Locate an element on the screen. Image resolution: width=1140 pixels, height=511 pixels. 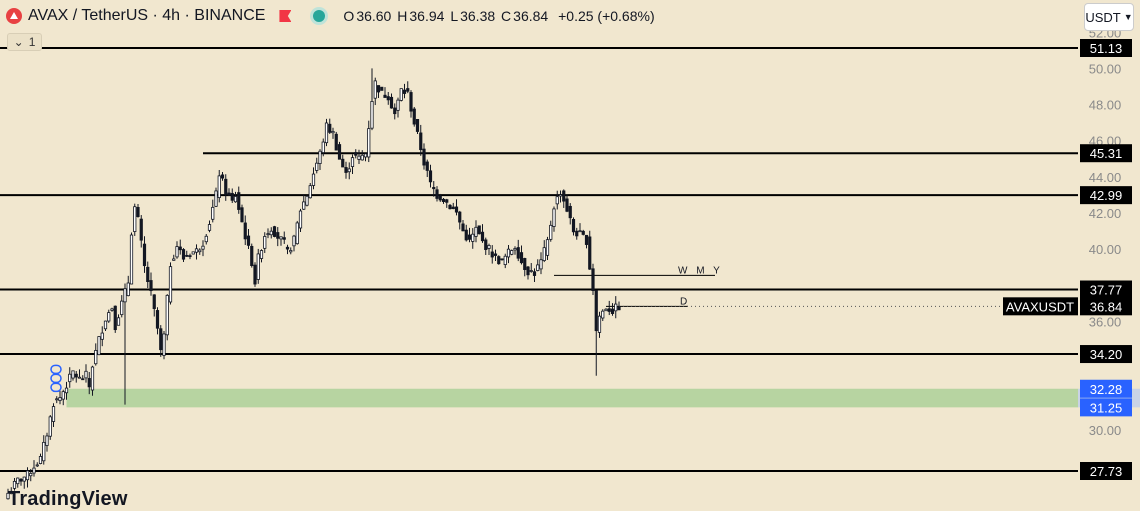
zone-top-price-label-bg is located at coordinates (1106, 388).